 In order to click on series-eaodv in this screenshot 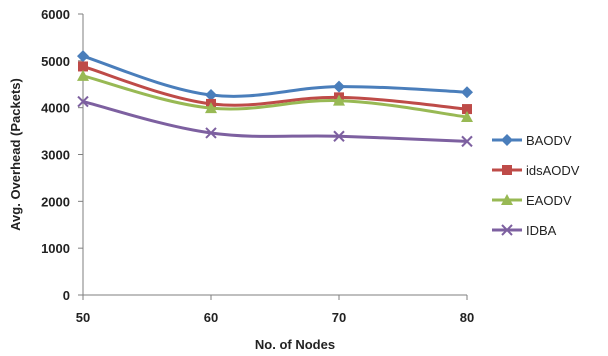, I will do `click(275, 96)`.